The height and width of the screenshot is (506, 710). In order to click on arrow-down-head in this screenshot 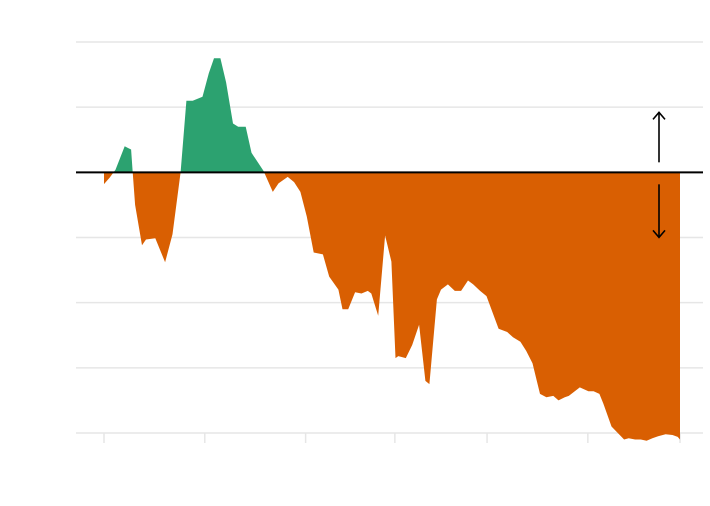, I will do `click(659, 234)`.